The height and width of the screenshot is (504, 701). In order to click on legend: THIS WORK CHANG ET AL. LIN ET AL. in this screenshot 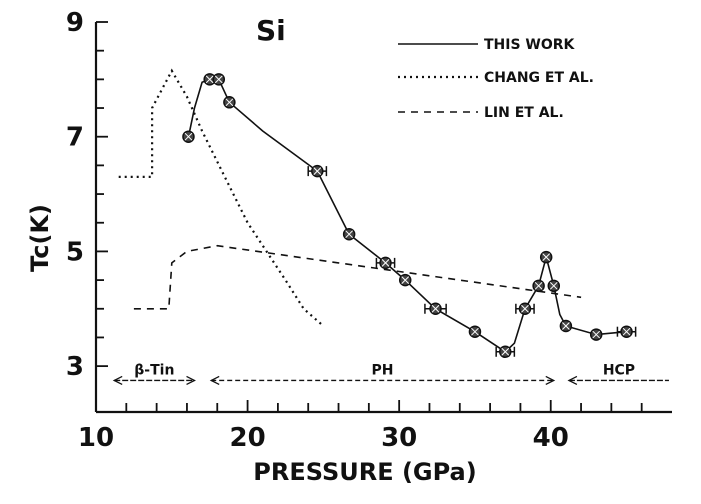, I will do `click(496, 79)`.